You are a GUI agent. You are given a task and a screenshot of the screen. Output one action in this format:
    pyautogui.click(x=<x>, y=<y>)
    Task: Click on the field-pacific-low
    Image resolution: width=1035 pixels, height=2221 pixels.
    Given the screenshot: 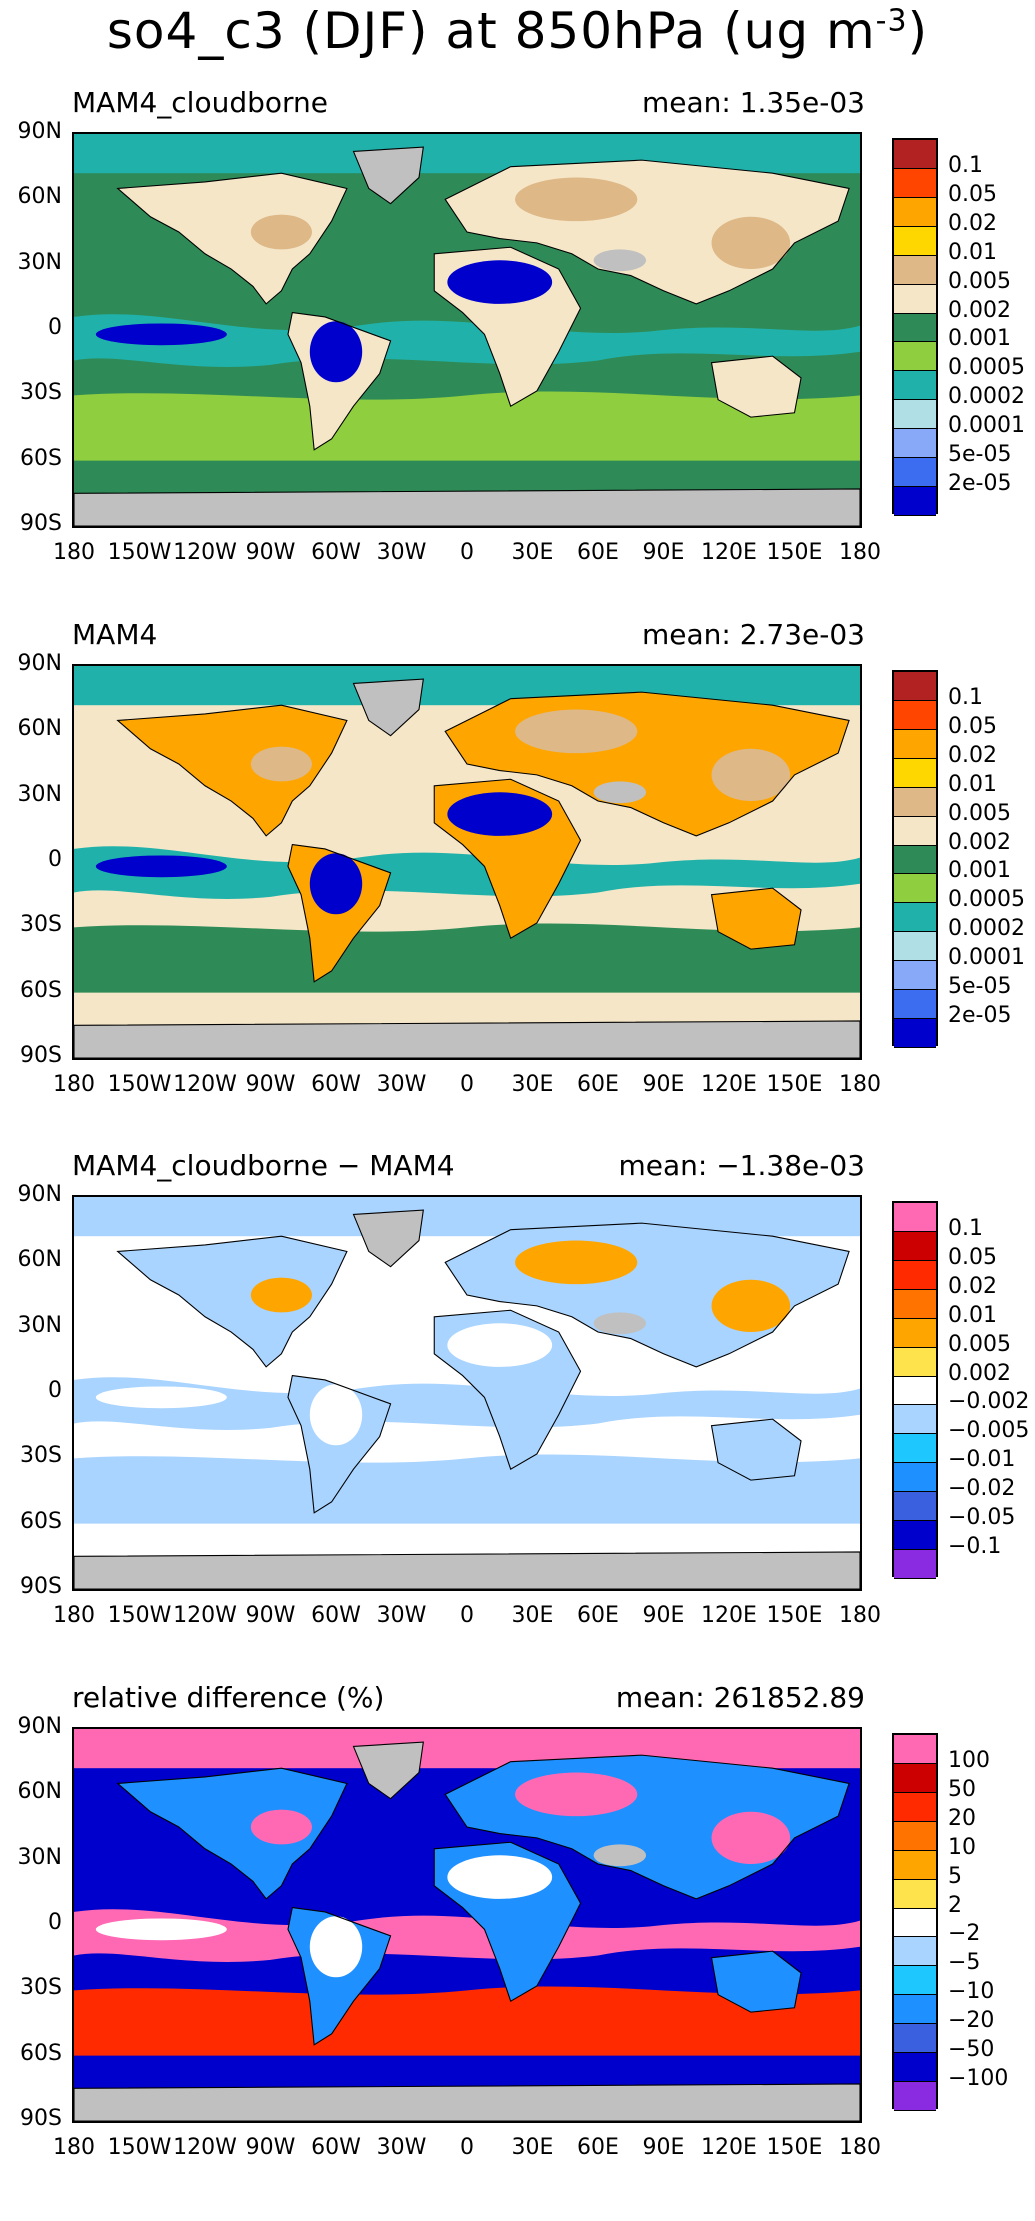 What is the action you would take?
    pyautogui.click(x=161, y=334)
    